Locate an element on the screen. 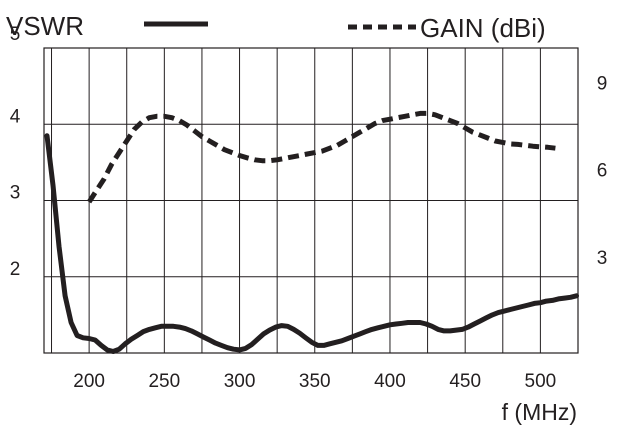 The image size is (624, 425). x-axis-title: f (MHz) is located at coordinates (539, 412).